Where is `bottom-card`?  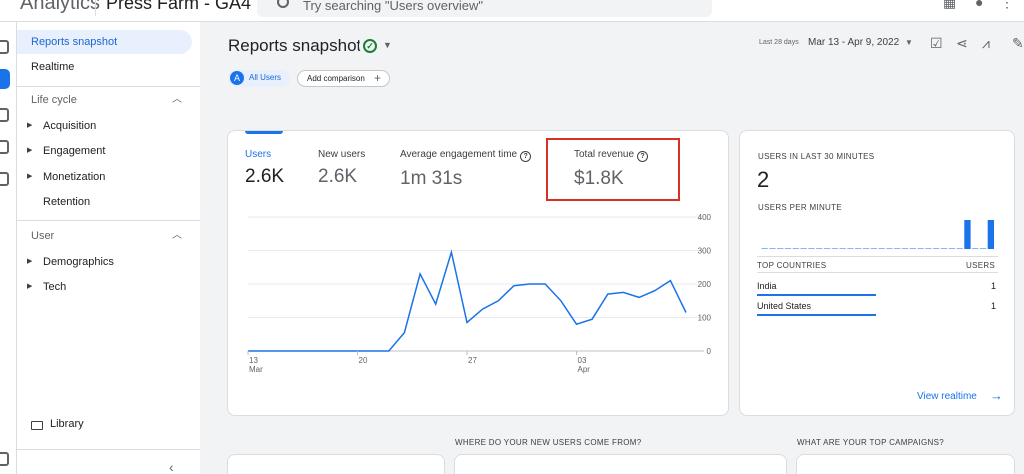
bottom-card is located at coordinates (336, 464).